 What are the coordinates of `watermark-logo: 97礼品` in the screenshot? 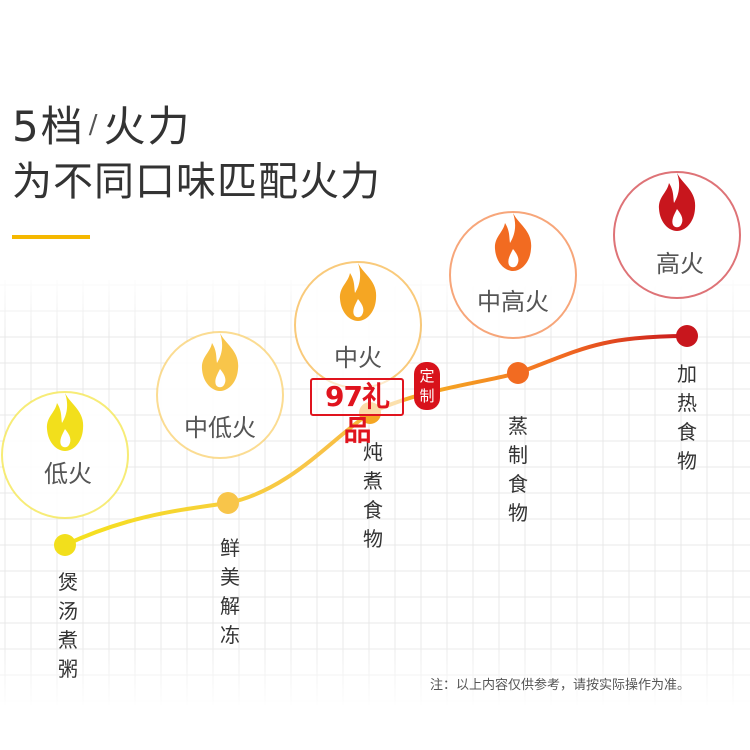 It's located at (357, 412).